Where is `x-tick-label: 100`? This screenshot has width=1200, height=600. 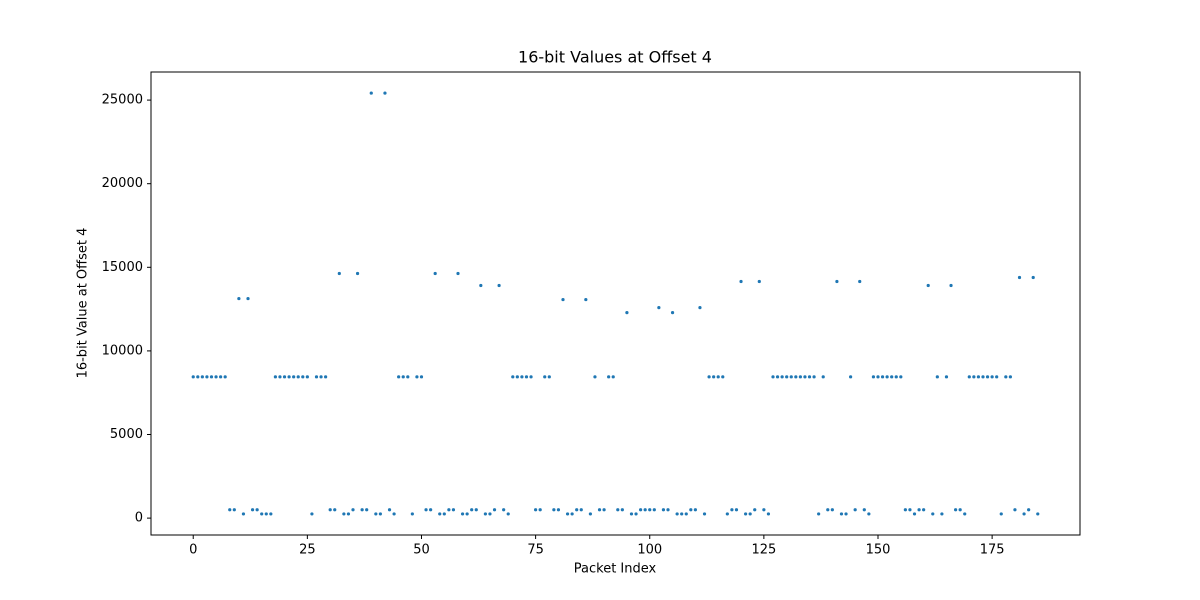
x-tick-label: 100 is located at coordinates (649, 550).